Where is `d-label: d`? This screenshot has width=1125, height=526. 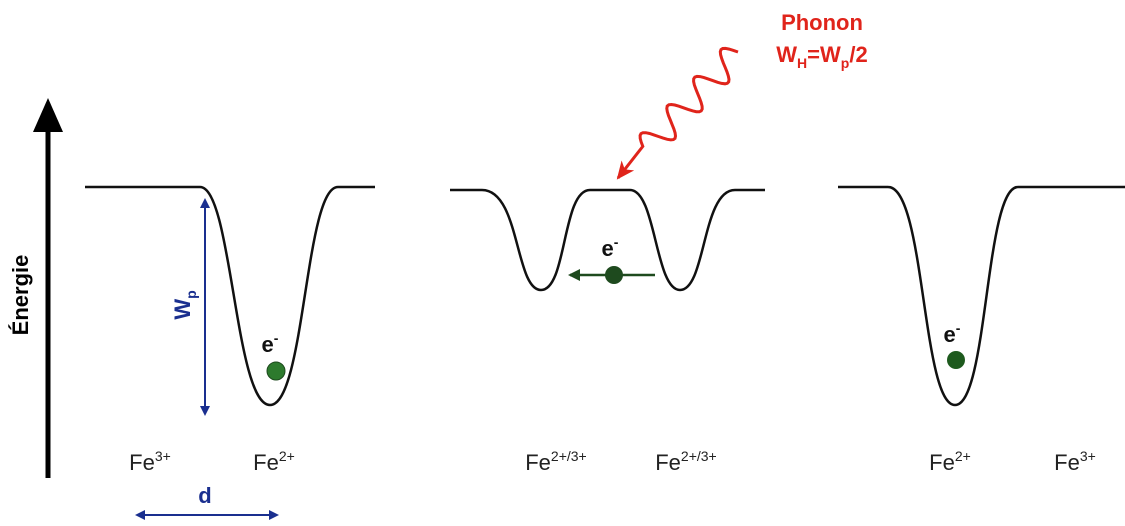
d-label: d is located at coordinates (204, 495).